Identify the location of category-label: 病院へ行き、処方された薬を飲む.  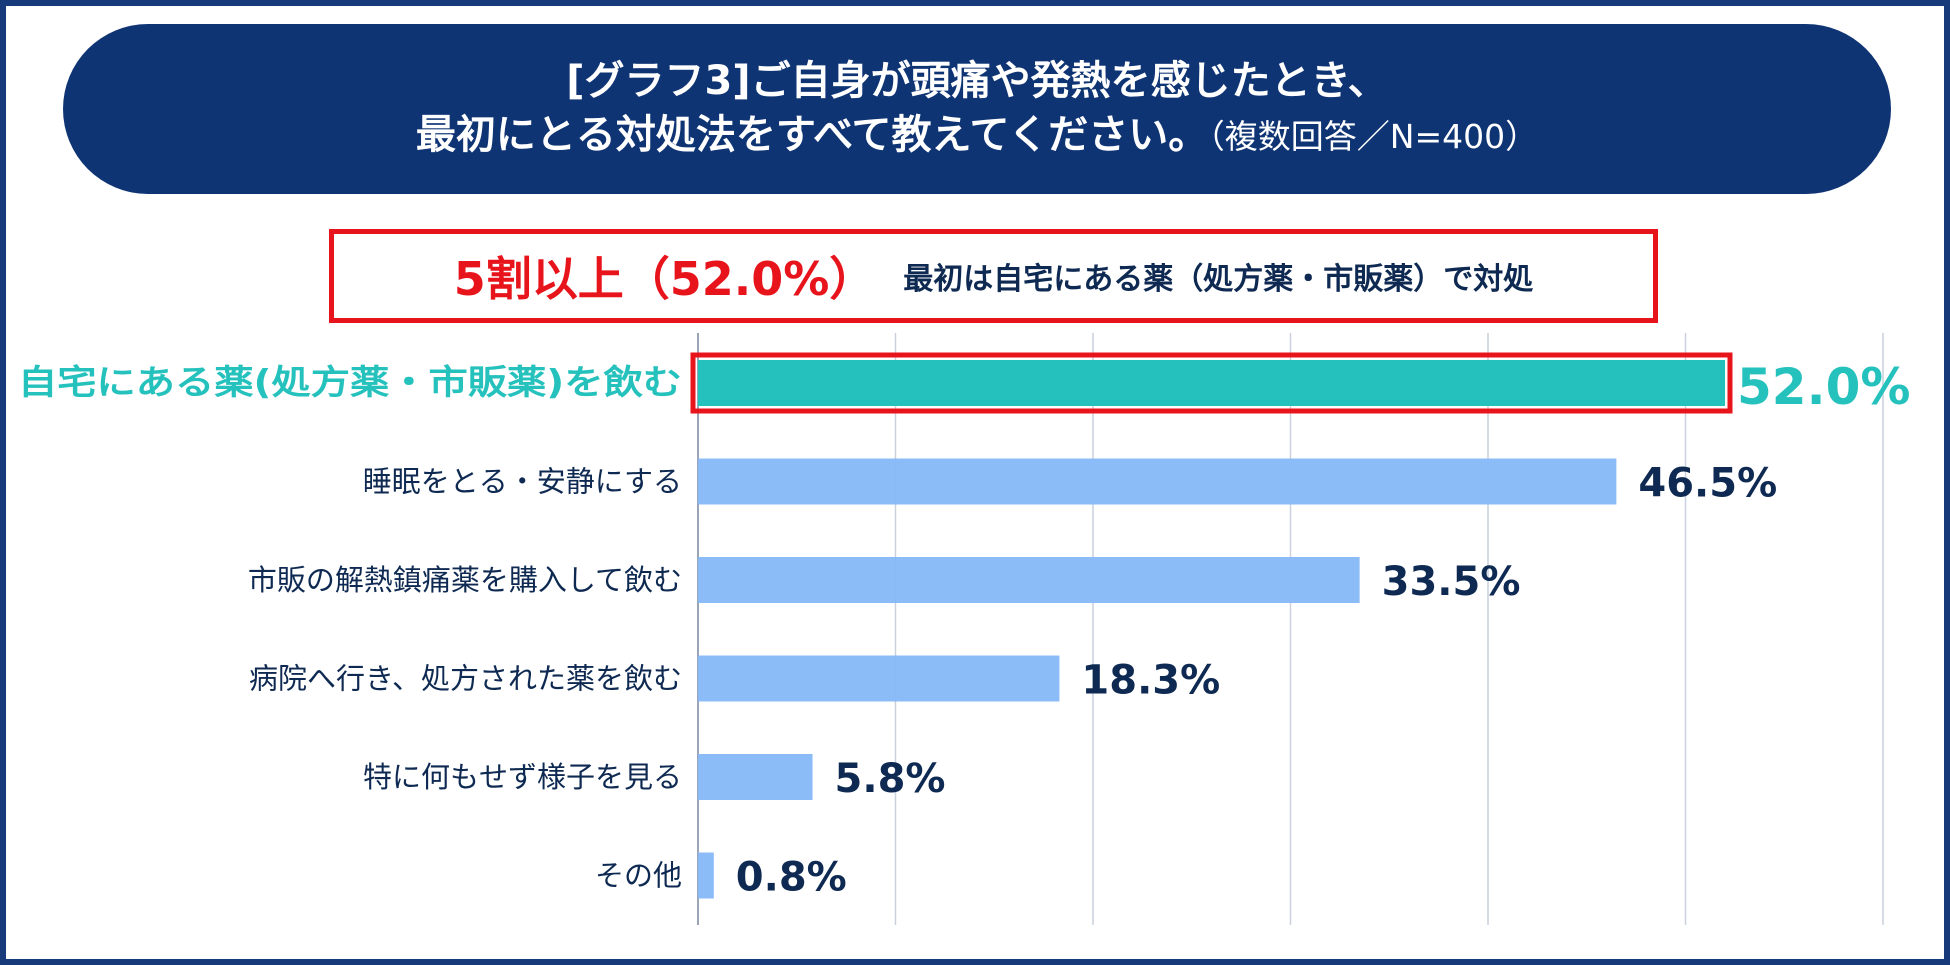
(465, 679).